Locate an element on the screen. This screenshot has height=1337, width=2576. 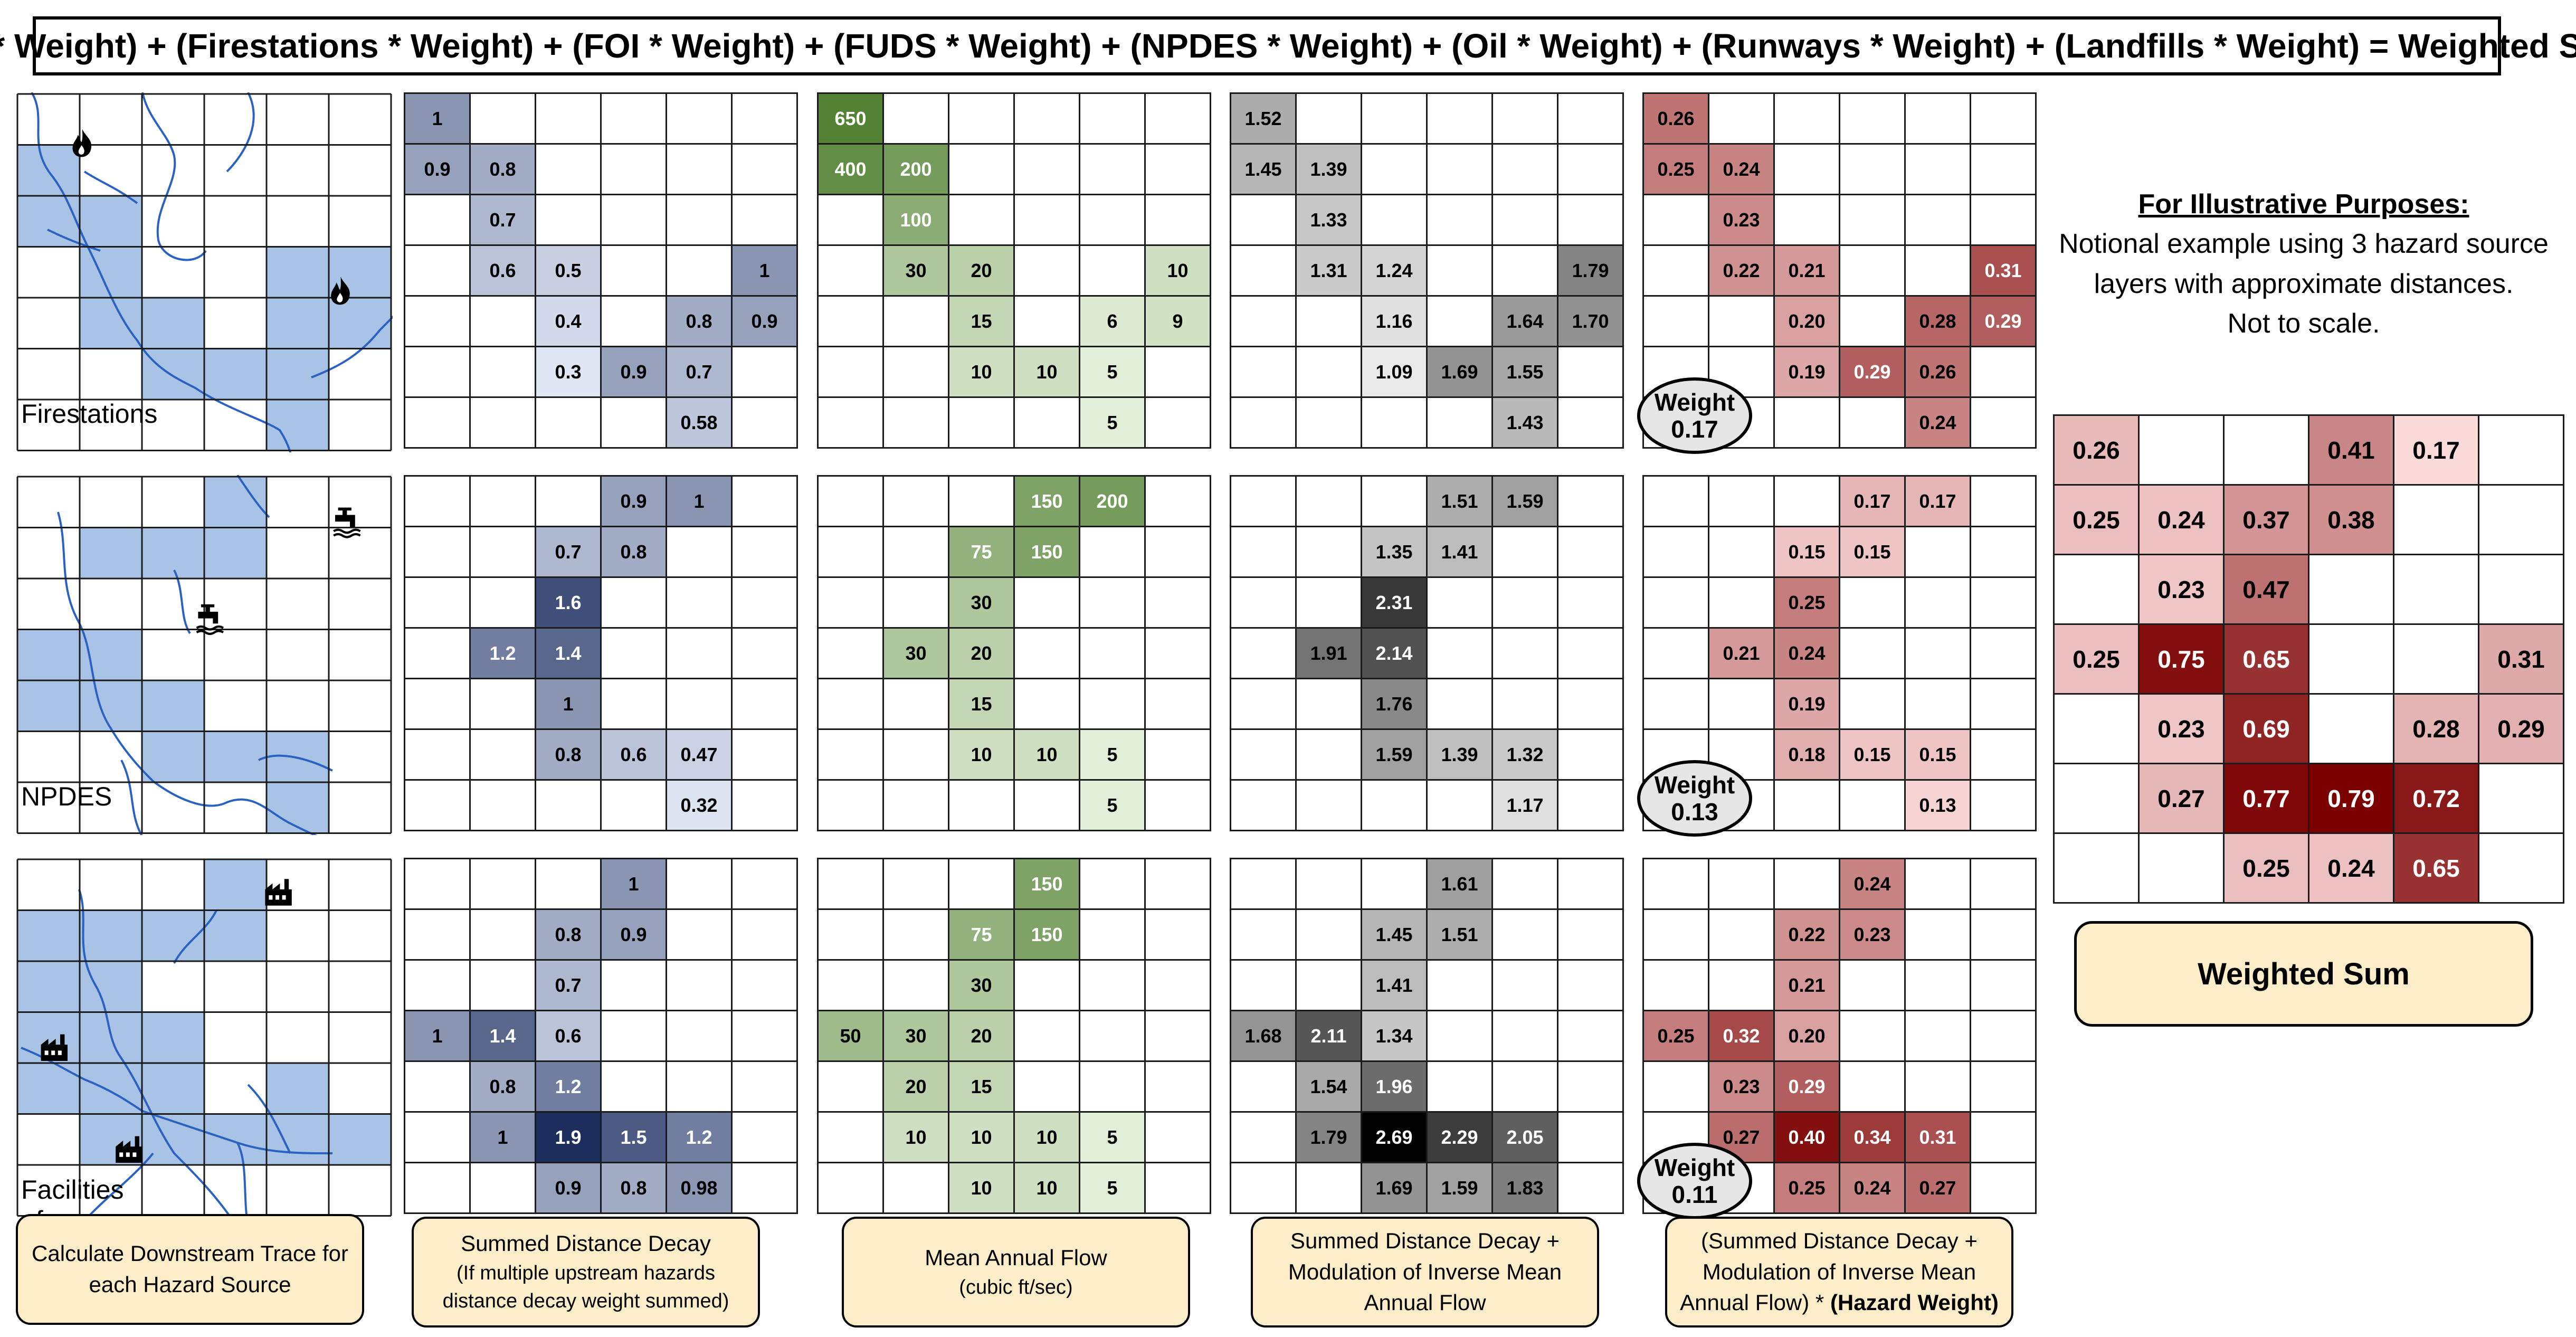
grid-cell-value: 0.65 is located at coordinates (2436, 868).